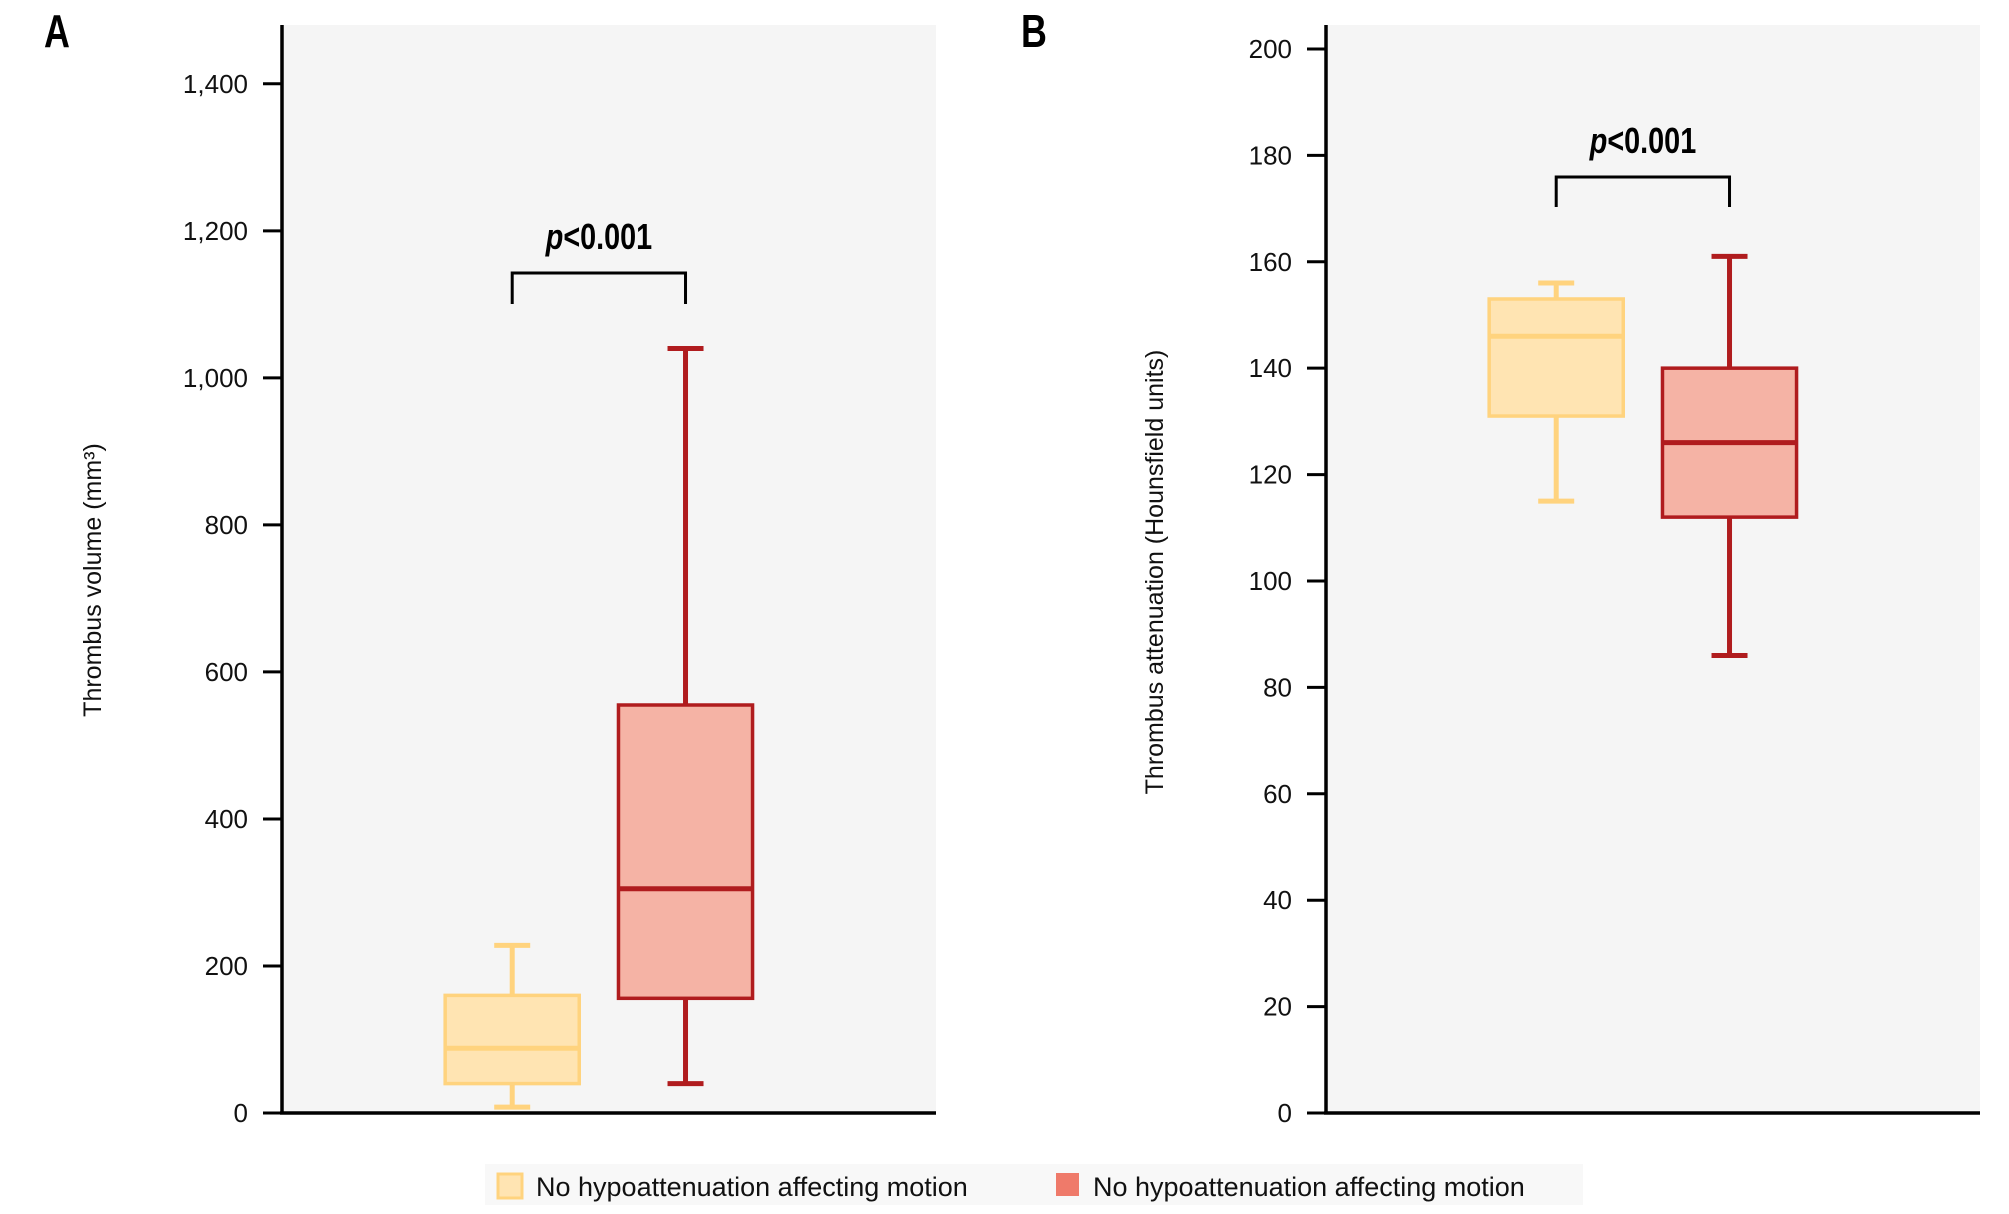 Image resolution: width=2009 pixels, height=1214 pixels. What do you see at coordinates (1270, 155) in the screenshot?
I see `y-tick-label: 180` at bounding box center [1270, 155].